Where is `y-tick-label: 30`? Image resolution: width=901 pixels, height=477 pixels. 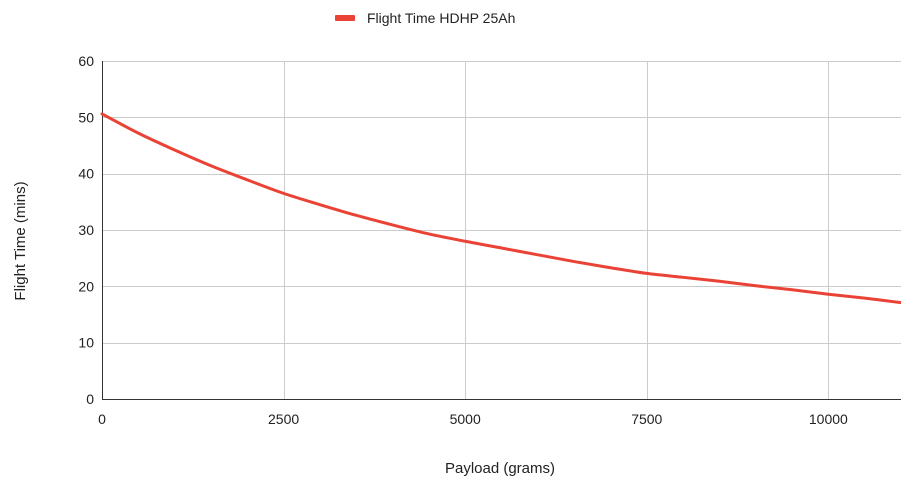
y-tick-label: 30 is located at coordinates (86, 230).